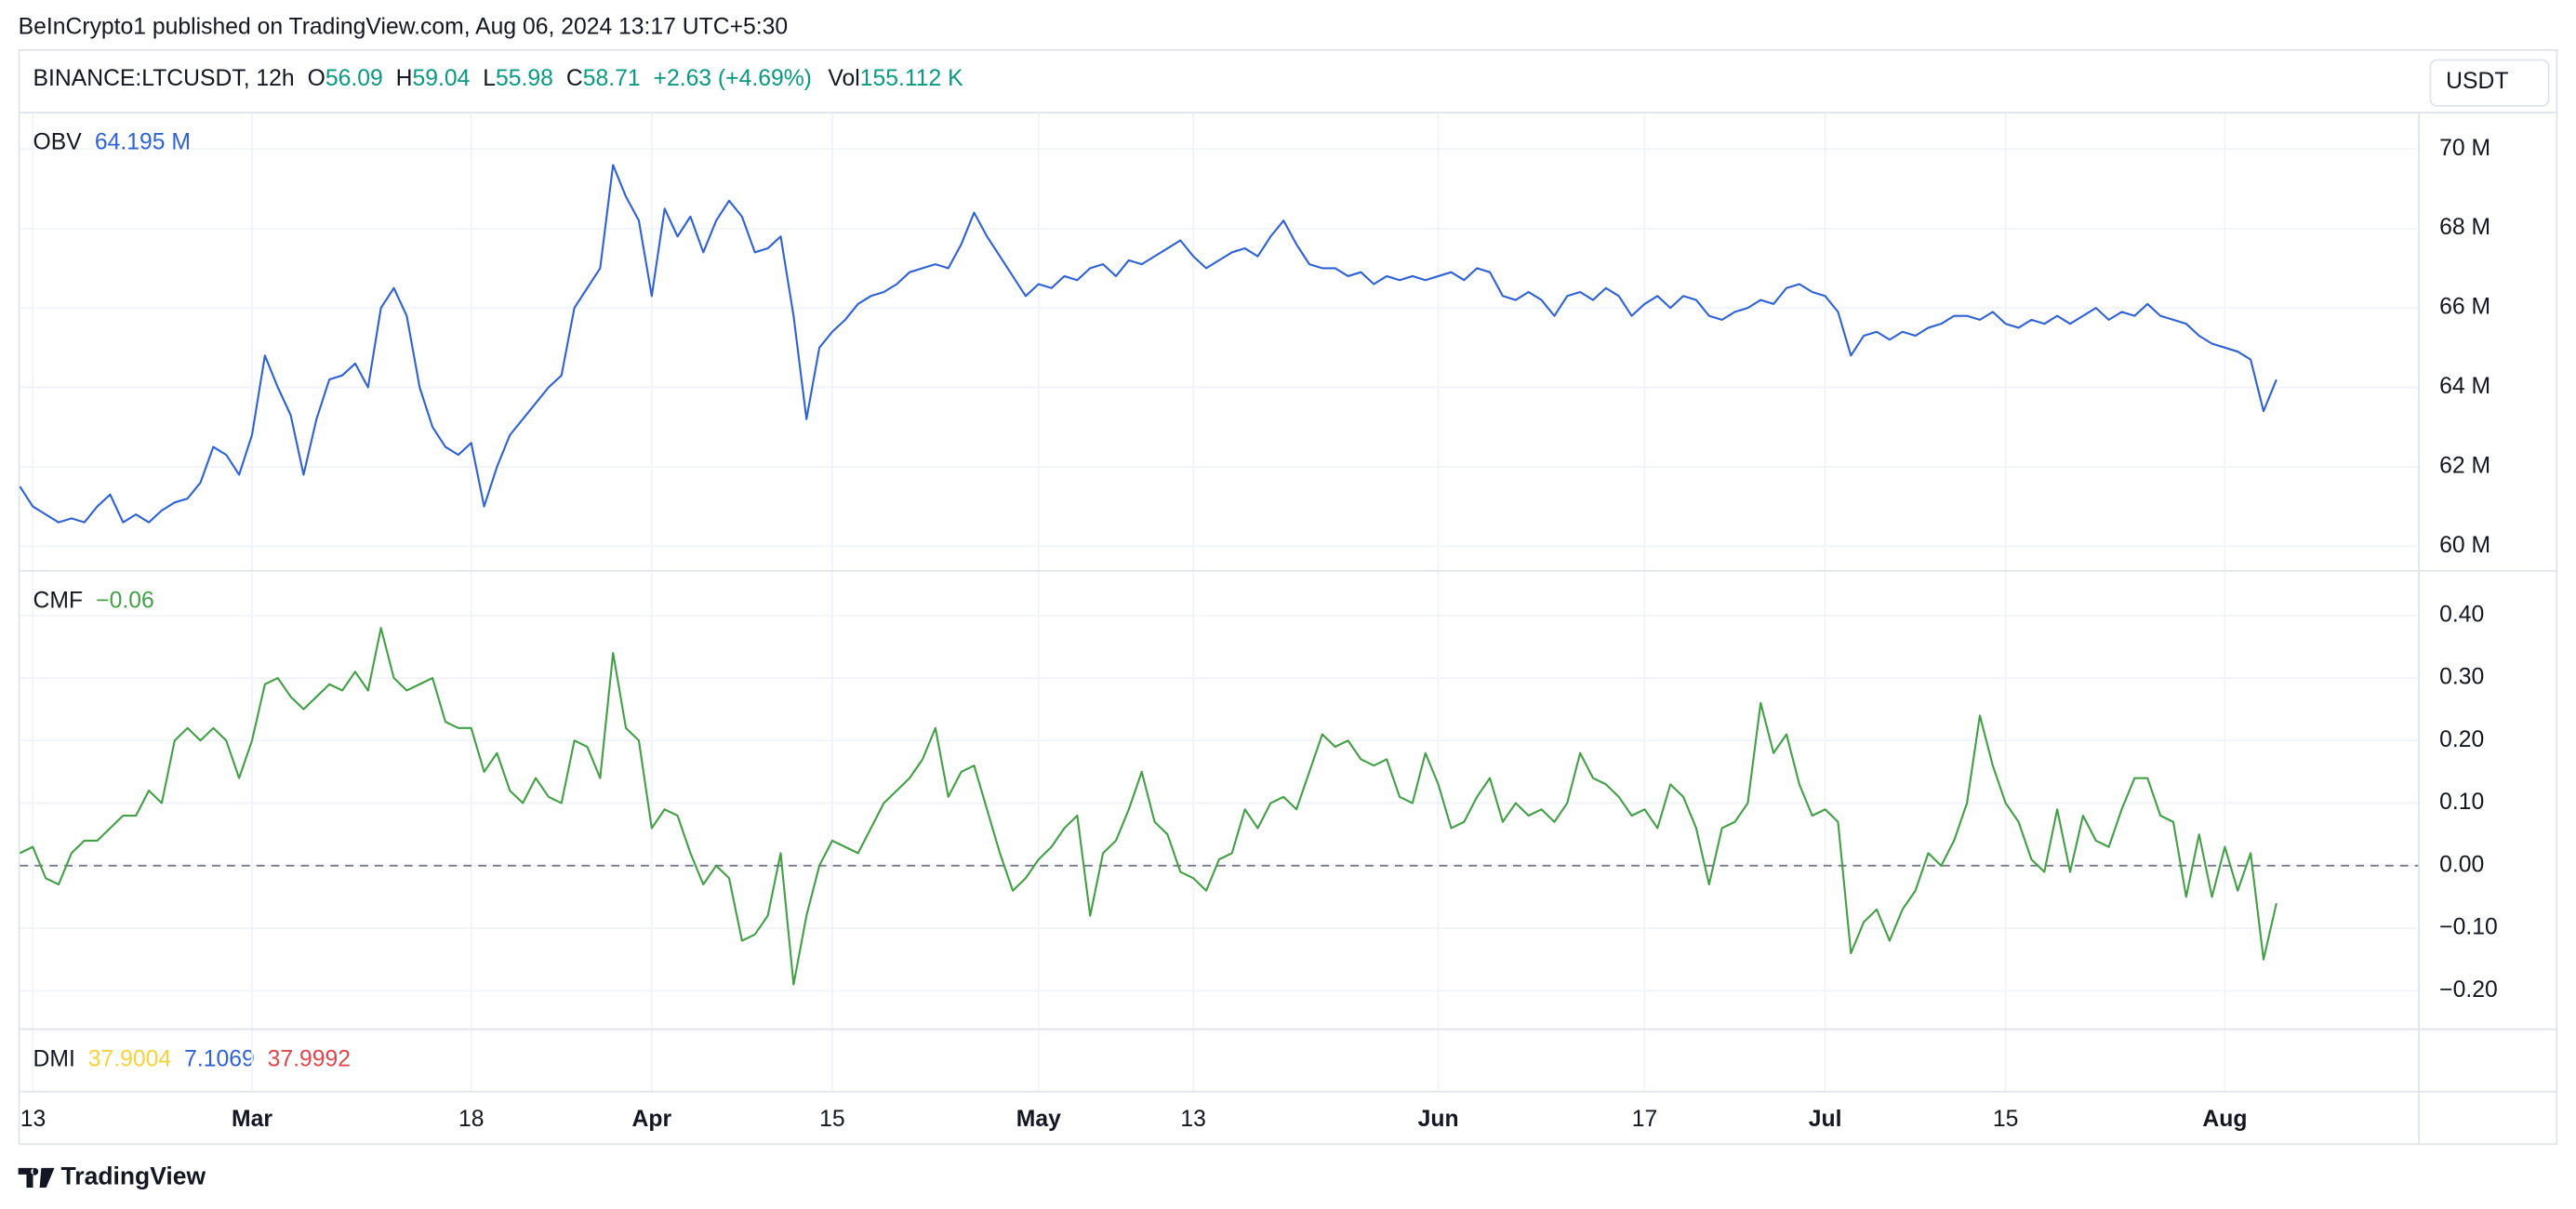 This screenshot has width=2576, height=1209. I want to click on series-name: OBV, so click(58, 141).